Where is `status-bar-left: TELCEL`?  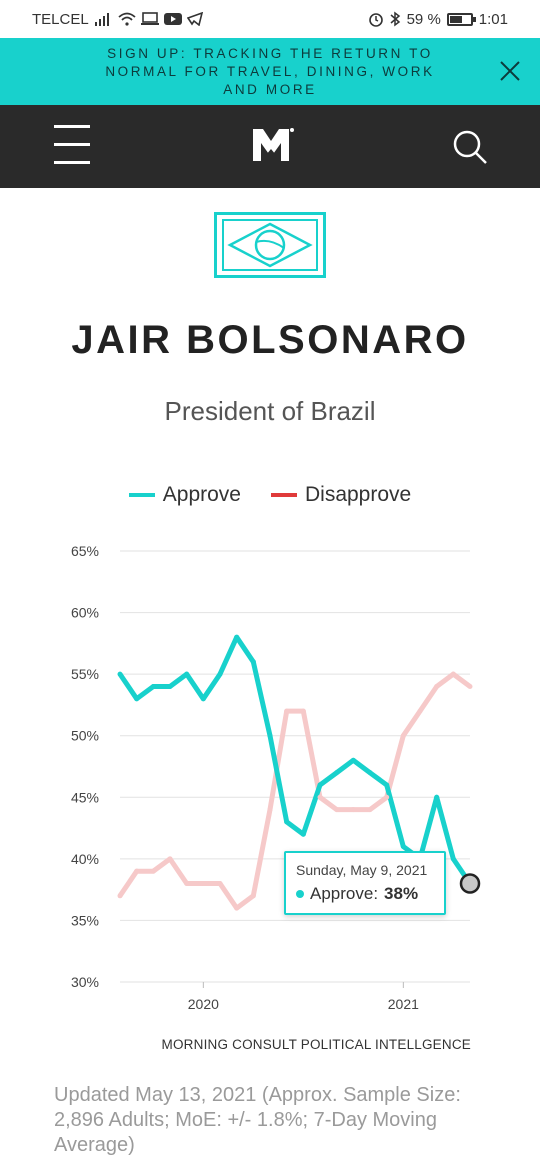 status-bar-left: TELCEL is located at coordinates (117, 19).